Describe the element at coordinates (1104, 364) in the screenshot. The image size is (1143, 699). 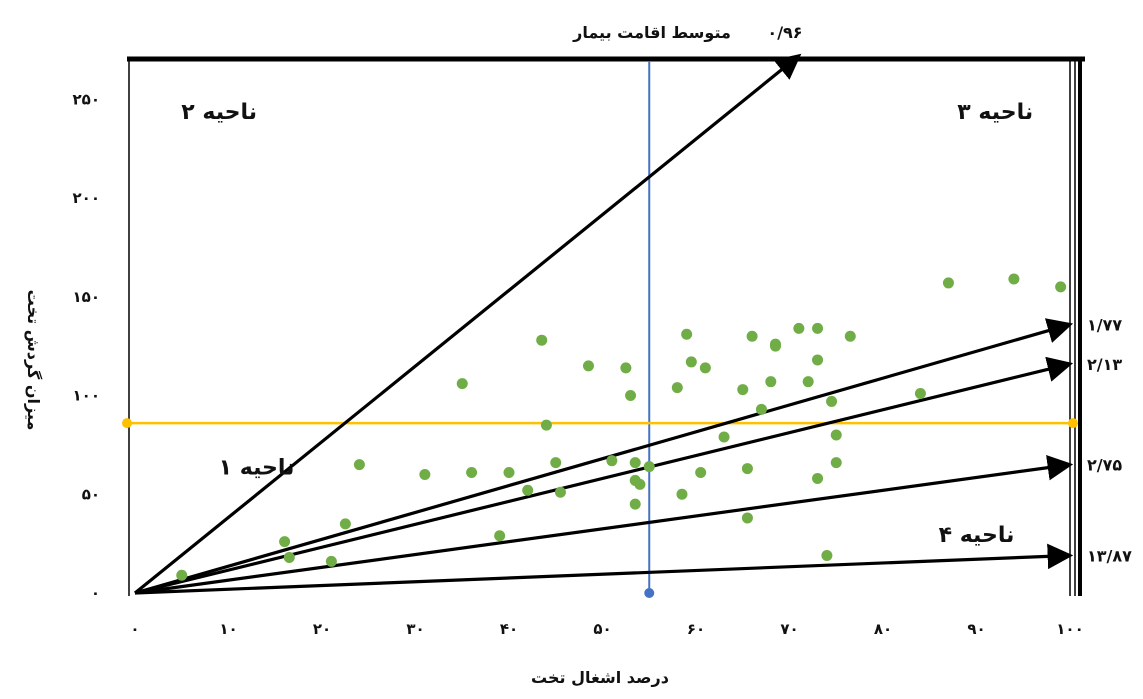
I see `ray-label: ۲/۱۳` at that location.